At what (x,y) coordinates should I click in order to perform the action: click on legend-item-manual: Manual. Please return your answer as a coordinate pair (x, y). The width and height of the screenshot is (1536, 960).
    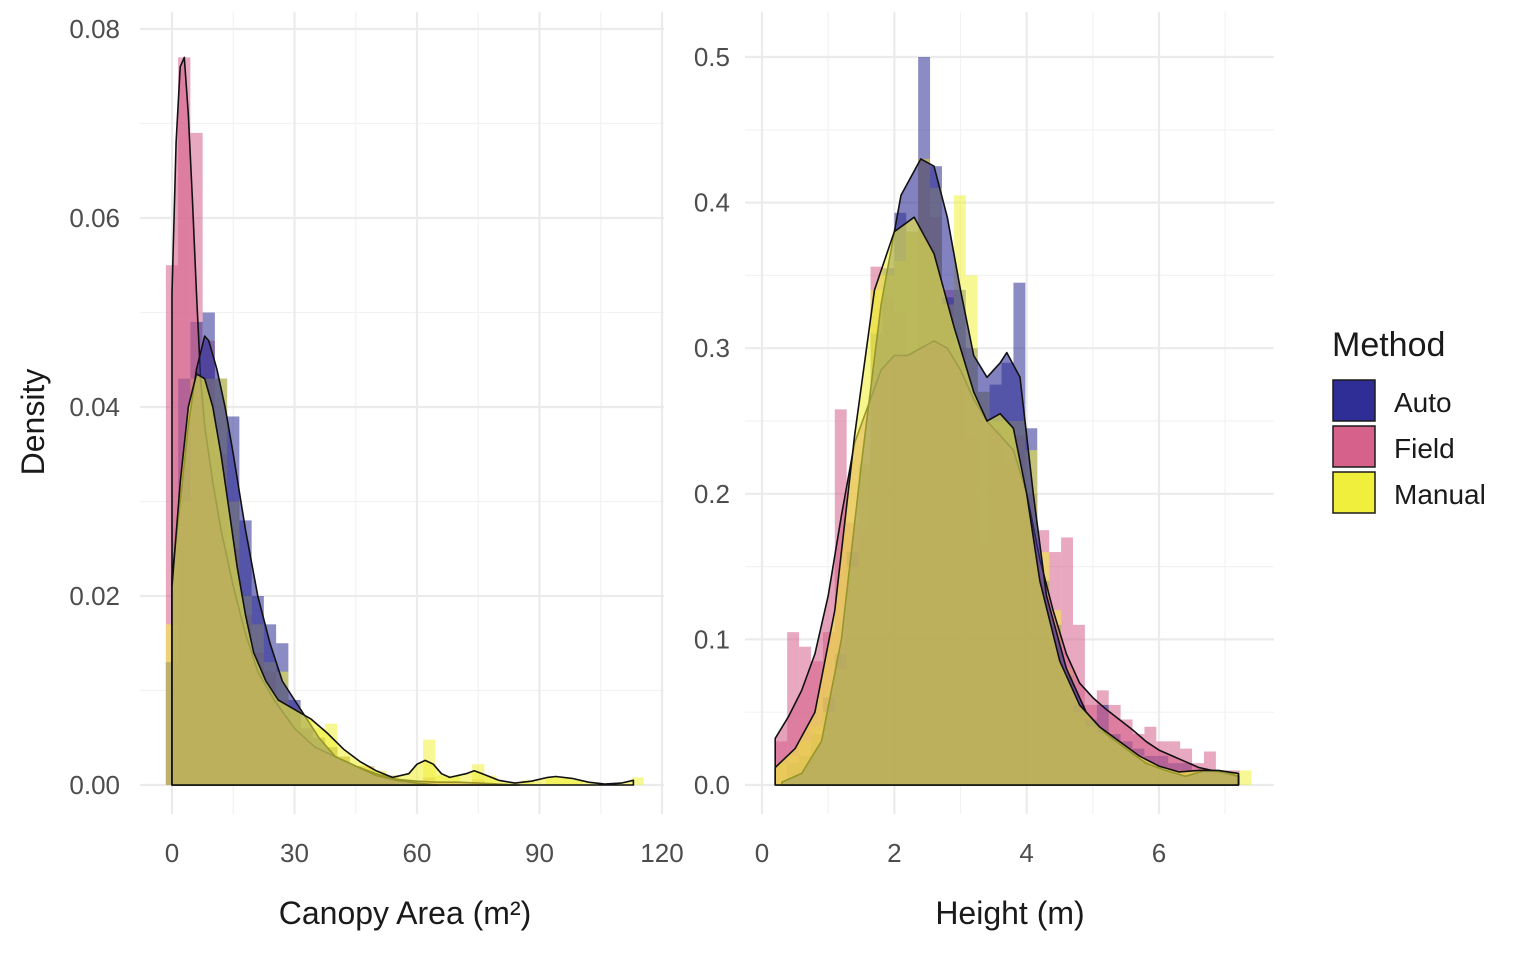
    Looking at the image, I should click on (1409, 492).